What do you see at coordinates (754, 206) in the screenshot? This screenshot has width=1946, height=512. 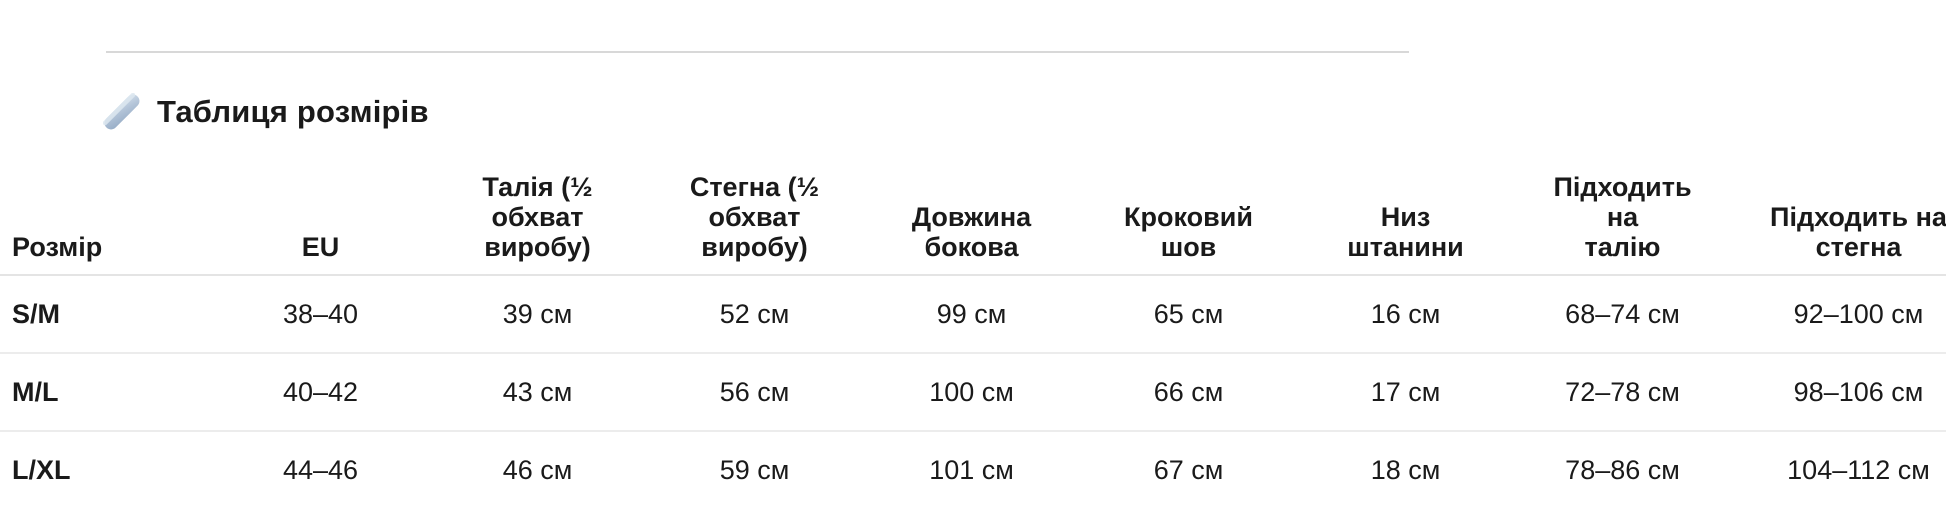 I see `column-header-3: Стегна (½ обхват виробу)` at bounding box center [754, 206].